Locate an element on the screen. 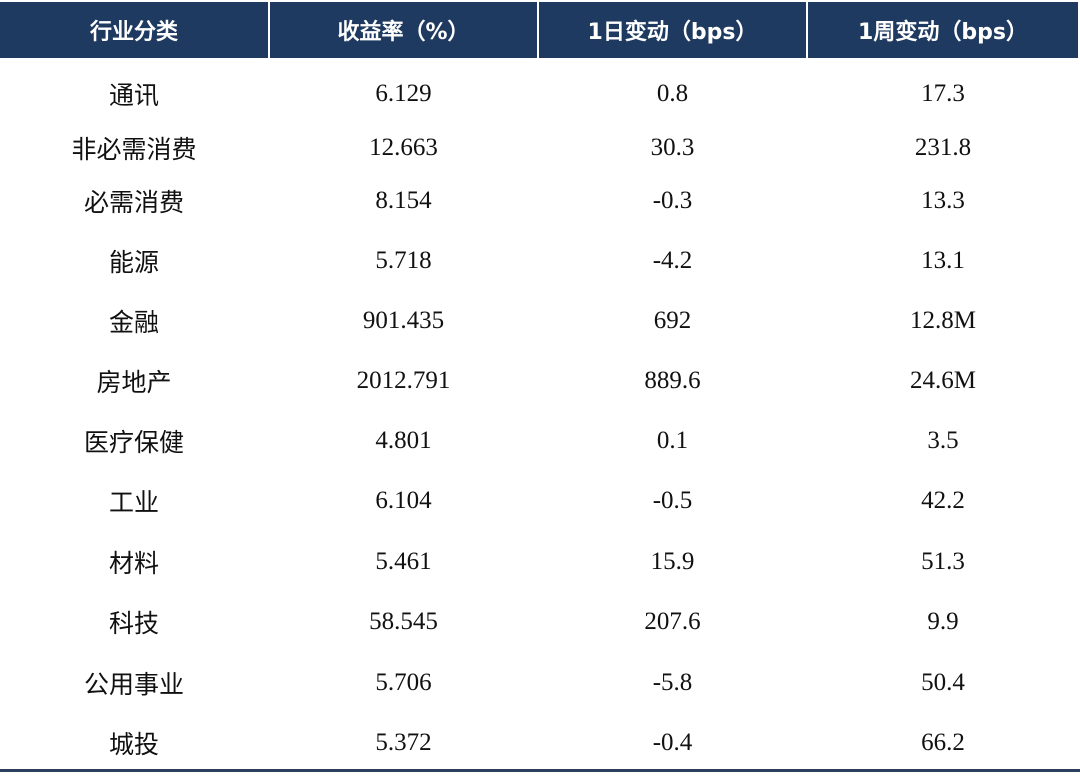 The height and width of the screenshot is (776, 1080). category-cell: 非必需消费 is located at coordinates (134, 149).